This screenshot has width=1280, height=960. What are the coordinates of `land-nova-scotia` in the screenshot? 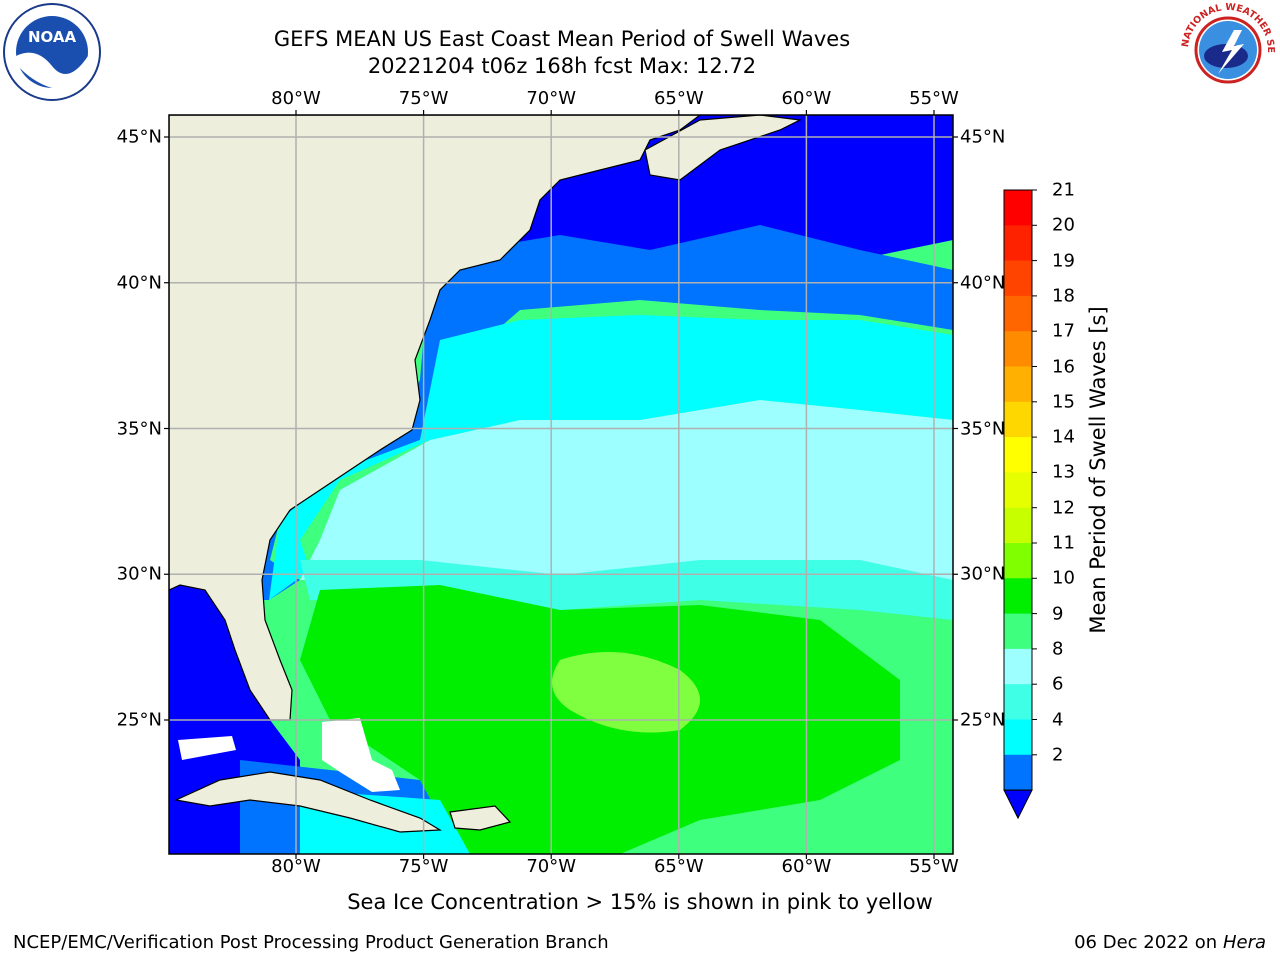 It's located at (723, 148).